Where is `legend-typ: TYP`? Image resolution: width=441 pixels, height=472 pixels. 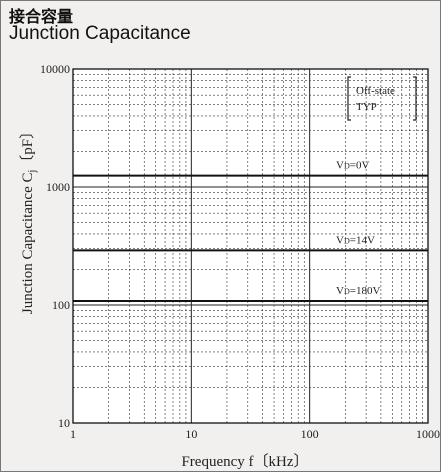 legend-typ: TYP is located at coordinates (366, 107).